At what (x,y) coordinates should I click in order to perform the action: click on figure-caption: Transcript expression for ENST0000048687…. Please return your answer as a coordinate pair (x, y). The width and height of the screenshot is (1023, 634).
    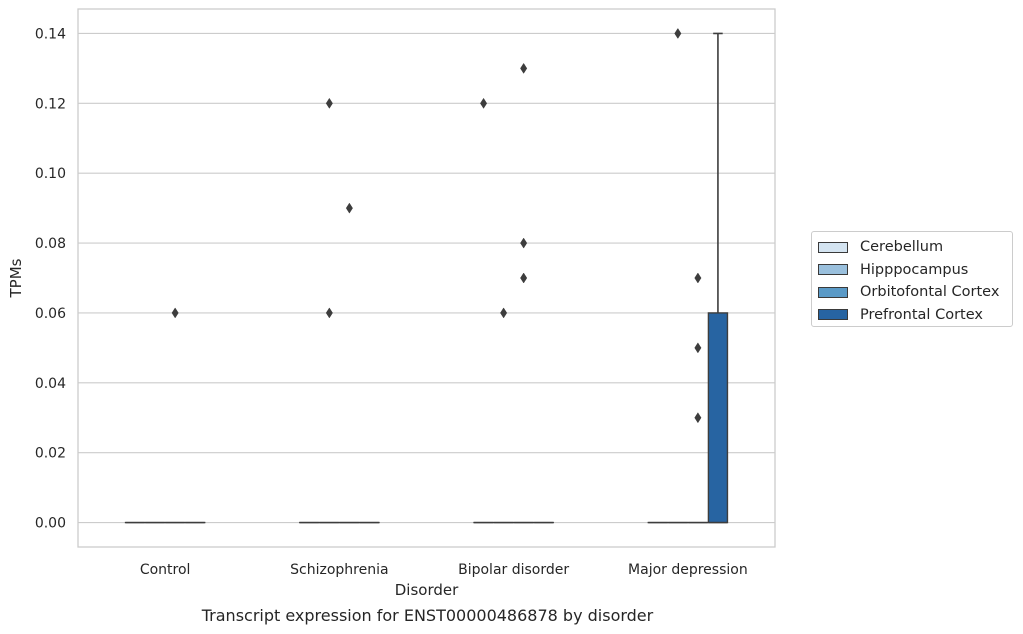
    Looking at the image, I should click on (427, 615).